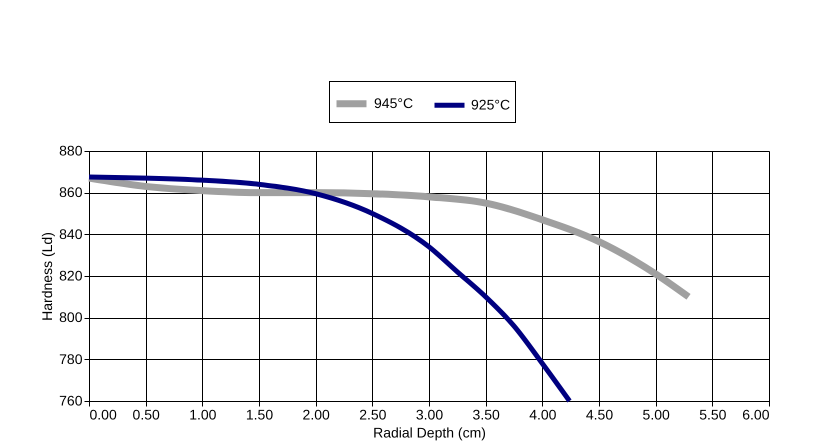 This screenshot has height=445, width=825. I want to click on y-tick-label: 820, so click(71, 276).